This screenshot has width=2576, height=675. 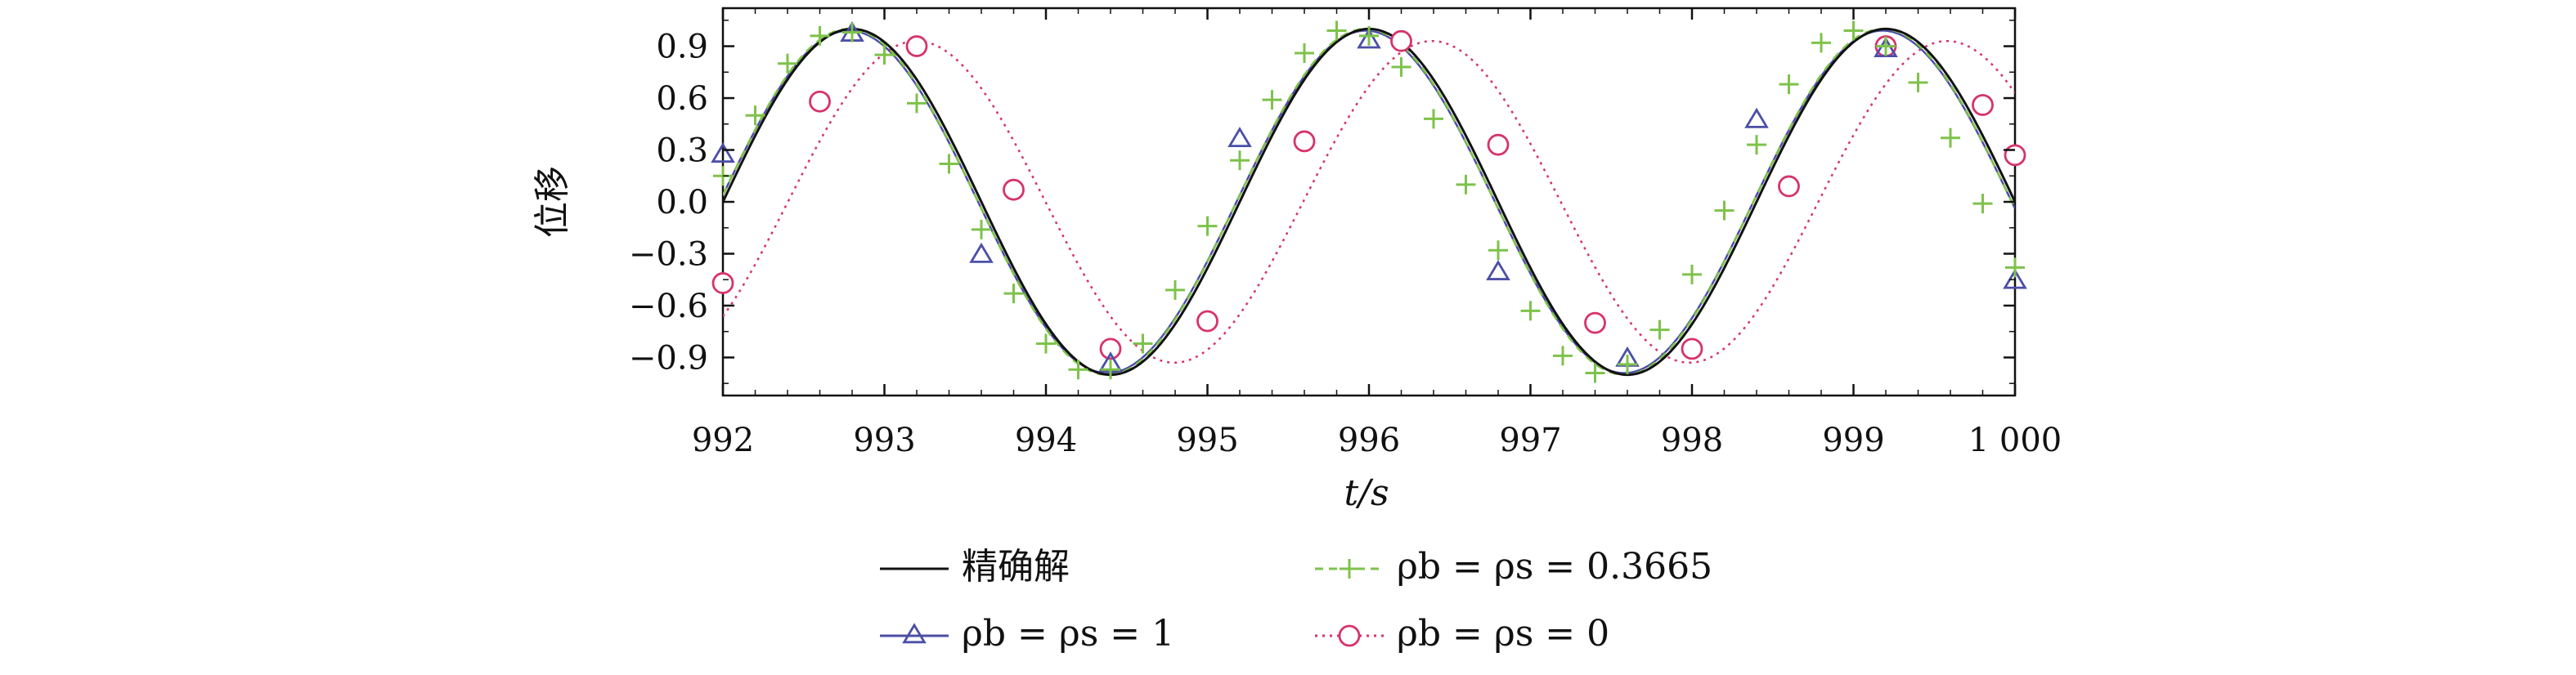 What do you see at coordinates (1046, 440) in the screenshot?
I see `x-tick-label: 994` at bounding box center [1046, 440].